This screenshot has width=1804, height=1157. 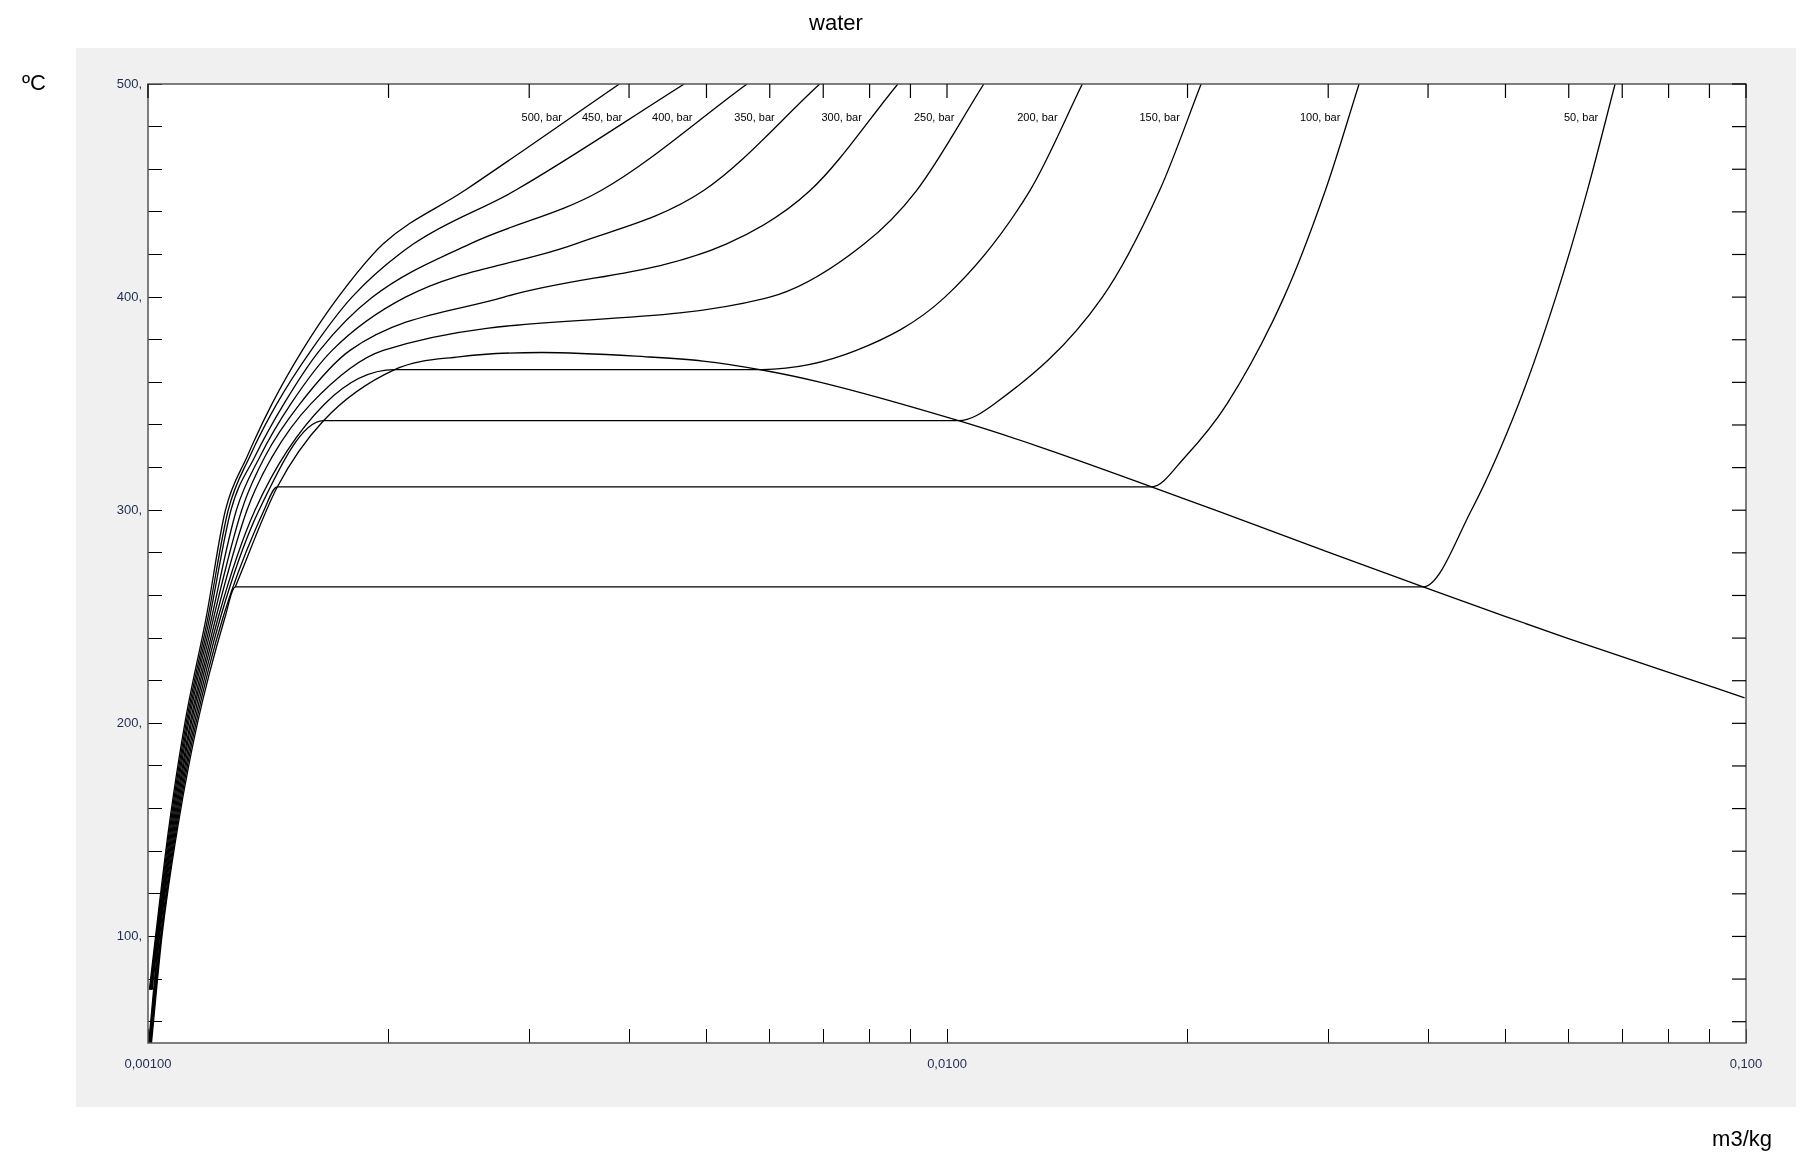 What do you see at coordinates (1746, 1064) in the screenshot?
I see `x-tick-label: 0,100` at bounding box center [1746, 1064].